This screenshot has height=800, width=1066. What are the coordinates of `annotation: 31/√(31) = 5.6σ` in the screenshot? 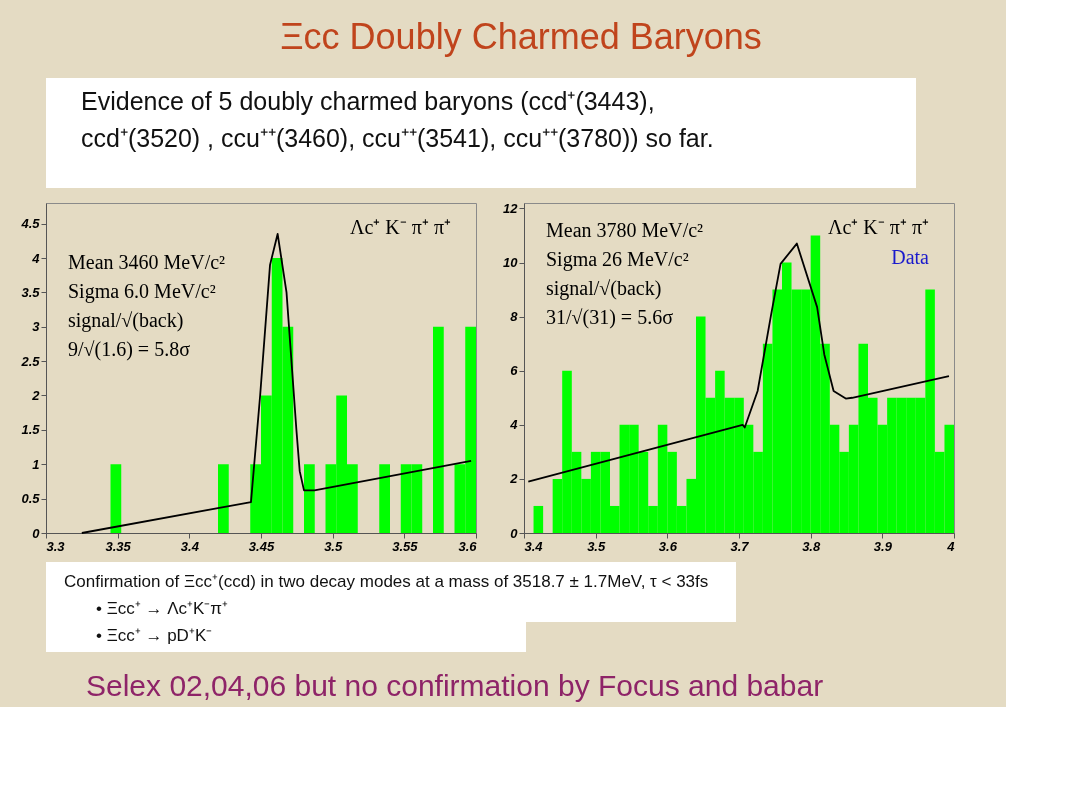 It's located at (610, 317).